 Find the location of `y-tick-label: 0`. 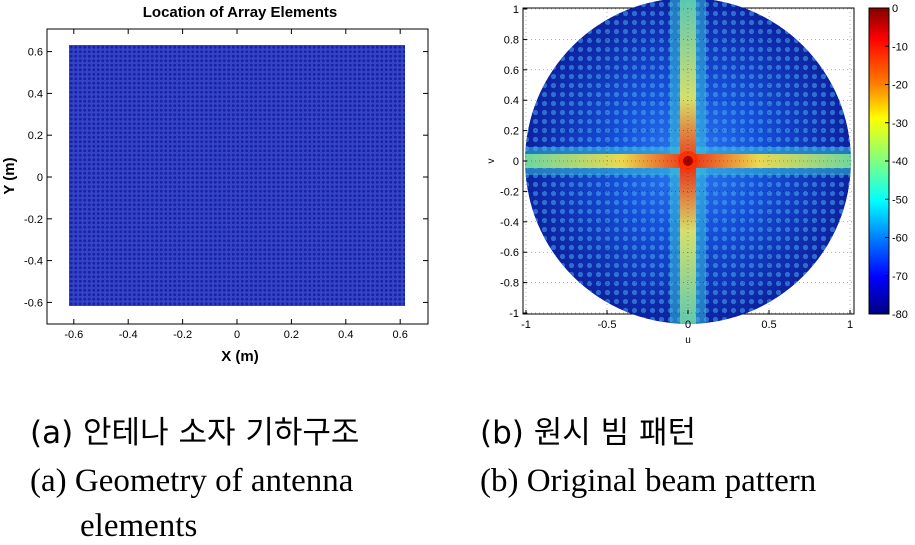

y-tick-label: 0 is located at coordinates (40, 178).